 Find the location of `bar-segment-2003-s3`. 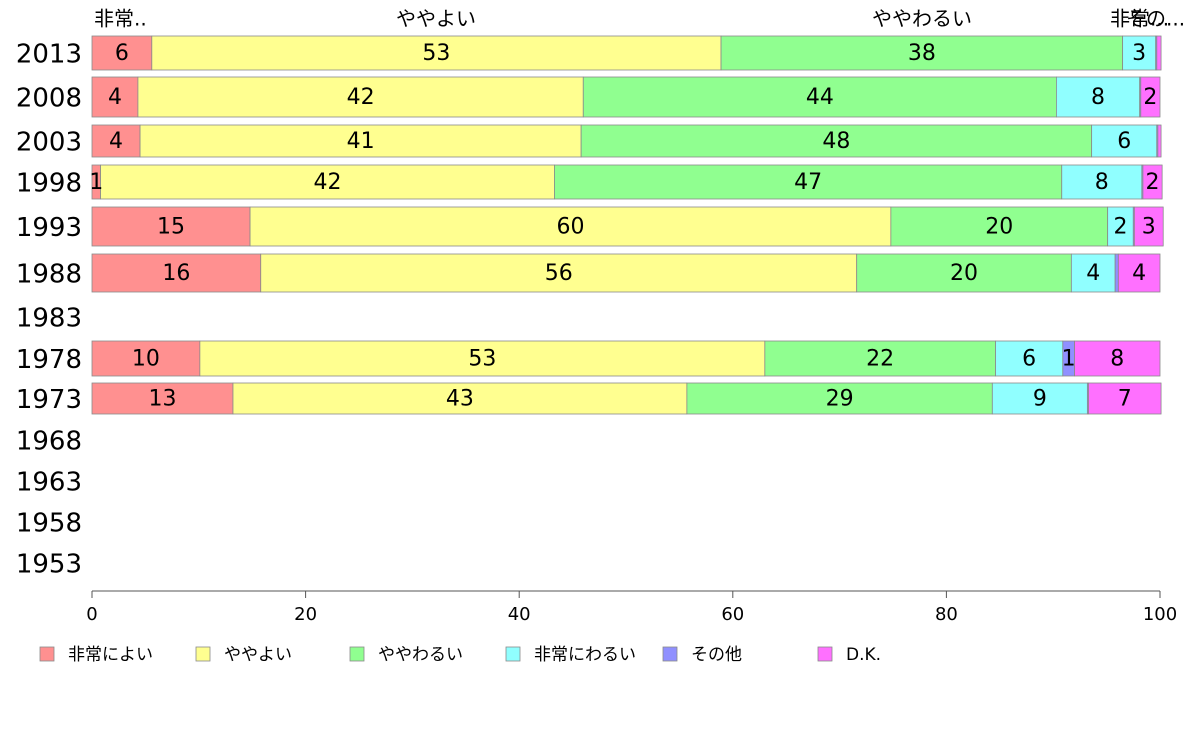

bar-segment-2003-s3 is located at coordinates (1124, 141).